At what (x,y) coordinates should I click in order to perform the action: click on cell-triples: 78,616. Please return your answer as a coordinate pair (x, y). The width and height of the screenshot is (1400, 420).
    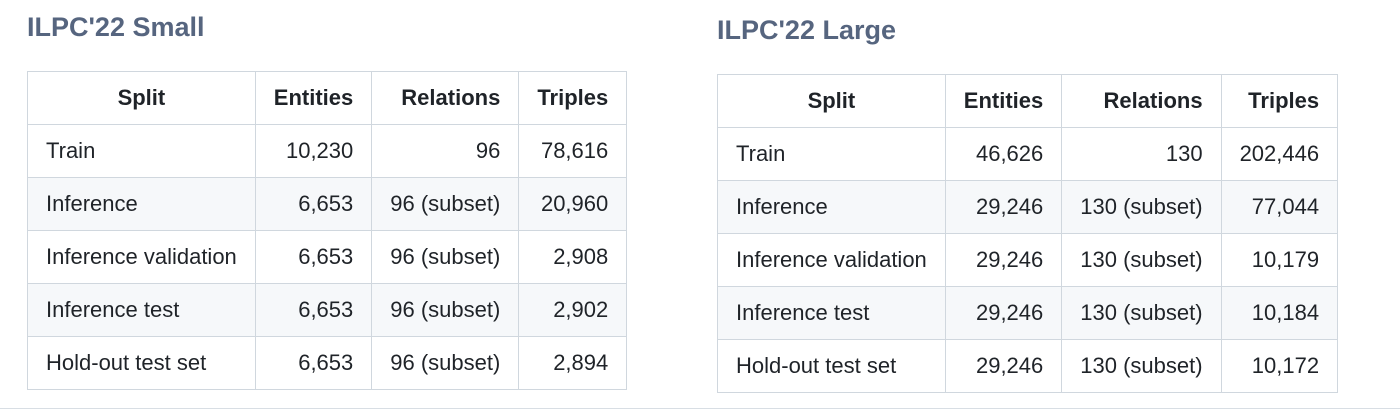
    Looking at the image, I should click on (573, 151).